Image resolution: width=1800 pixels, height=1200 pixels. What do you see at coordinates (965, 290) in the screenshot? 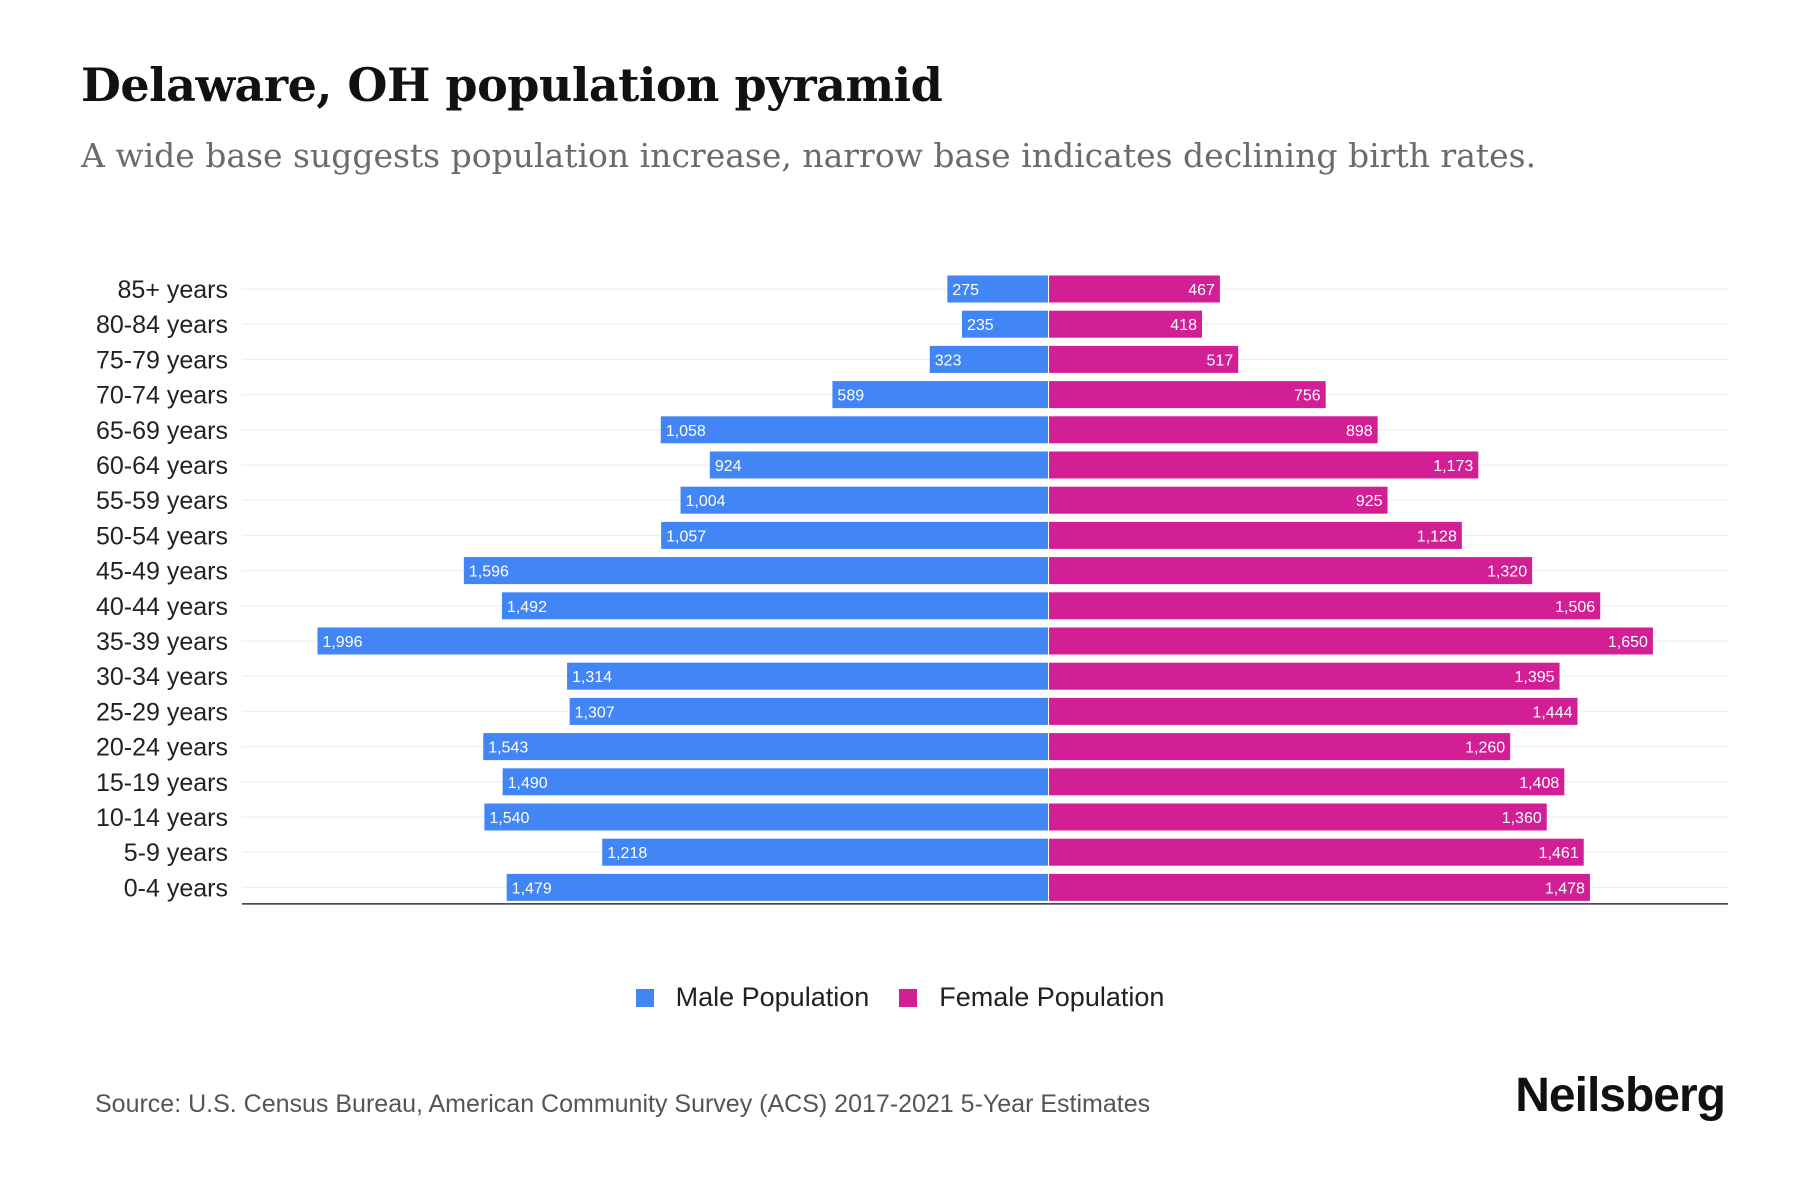
I see `male-value-label: 275` at bounding box center [965, 290].